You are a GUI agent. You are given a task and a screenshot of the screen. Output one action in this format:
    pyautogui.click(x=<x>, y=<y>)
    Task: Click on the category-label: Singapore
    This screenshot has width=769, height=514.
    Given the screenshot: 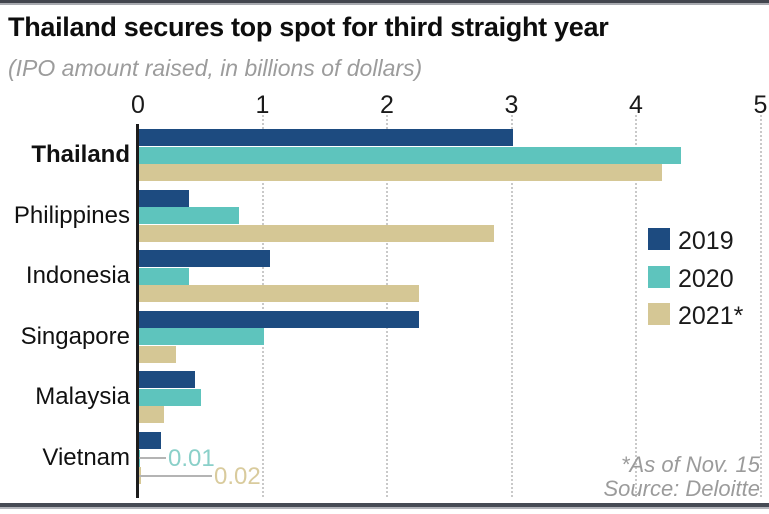 What is the action you would take?
    pyautogui.click(x=75, y=336)
    